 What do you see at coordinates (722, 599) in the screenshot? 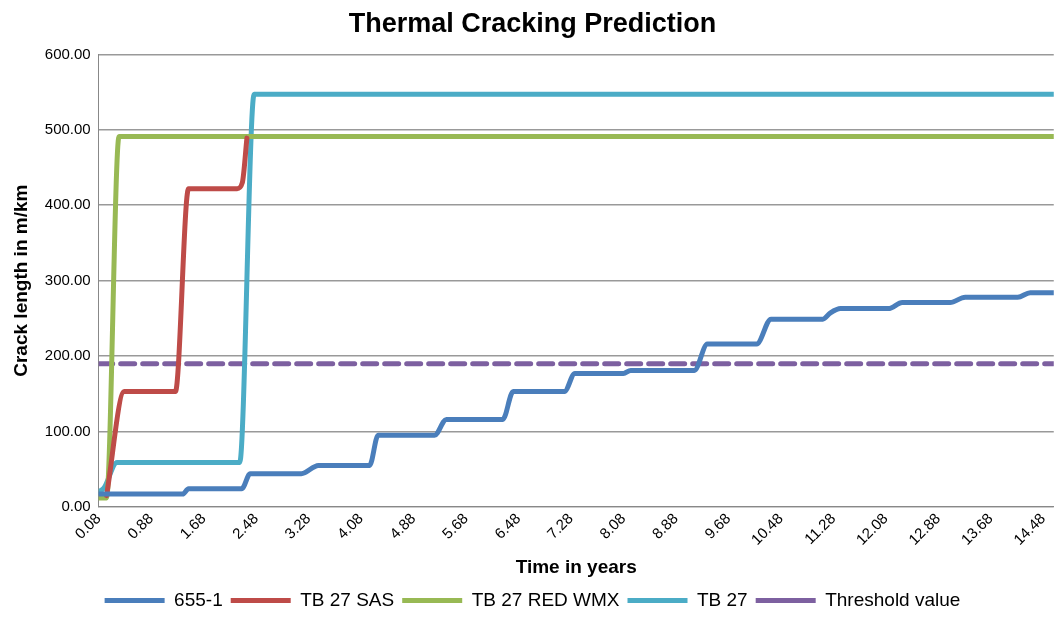
I see `legend-label: TB 27` at bounding box center [722, 599].